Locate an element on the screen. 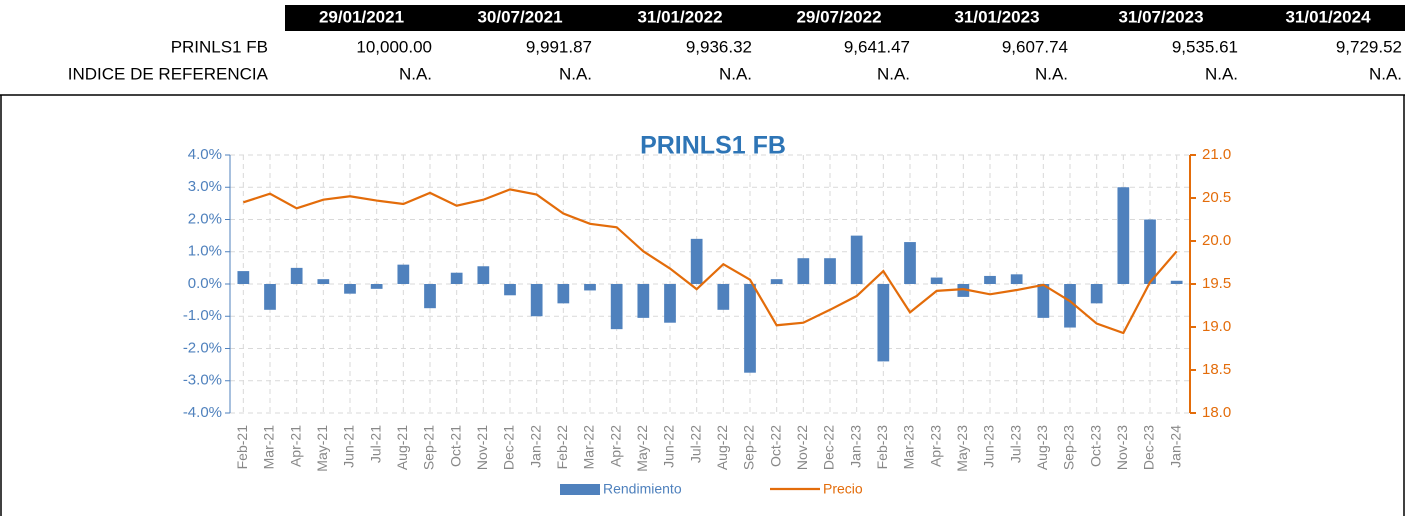 Image resolution: width=1410 pixels, height=516 pixels. legend-label: Precio is located at coordinates (843, 489).